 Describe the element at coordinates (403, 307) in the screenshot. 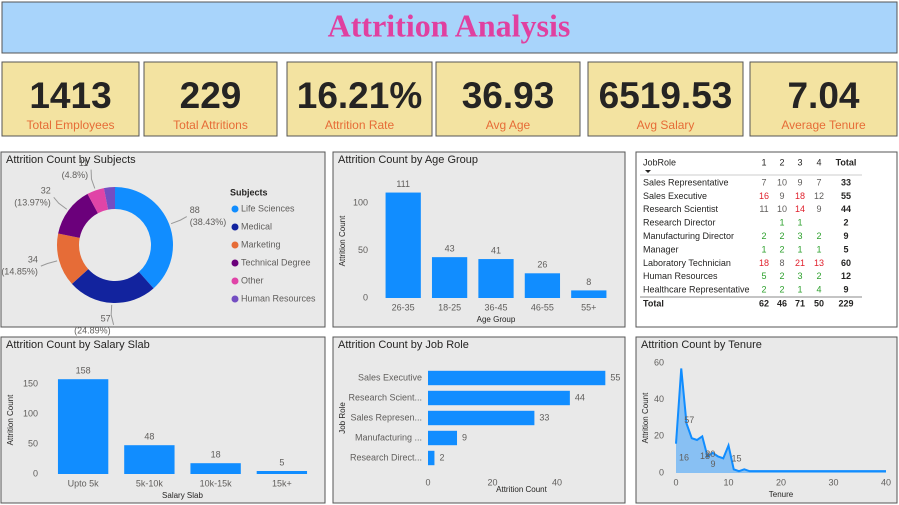

I see `x-tick-label: 26-35` at that location.